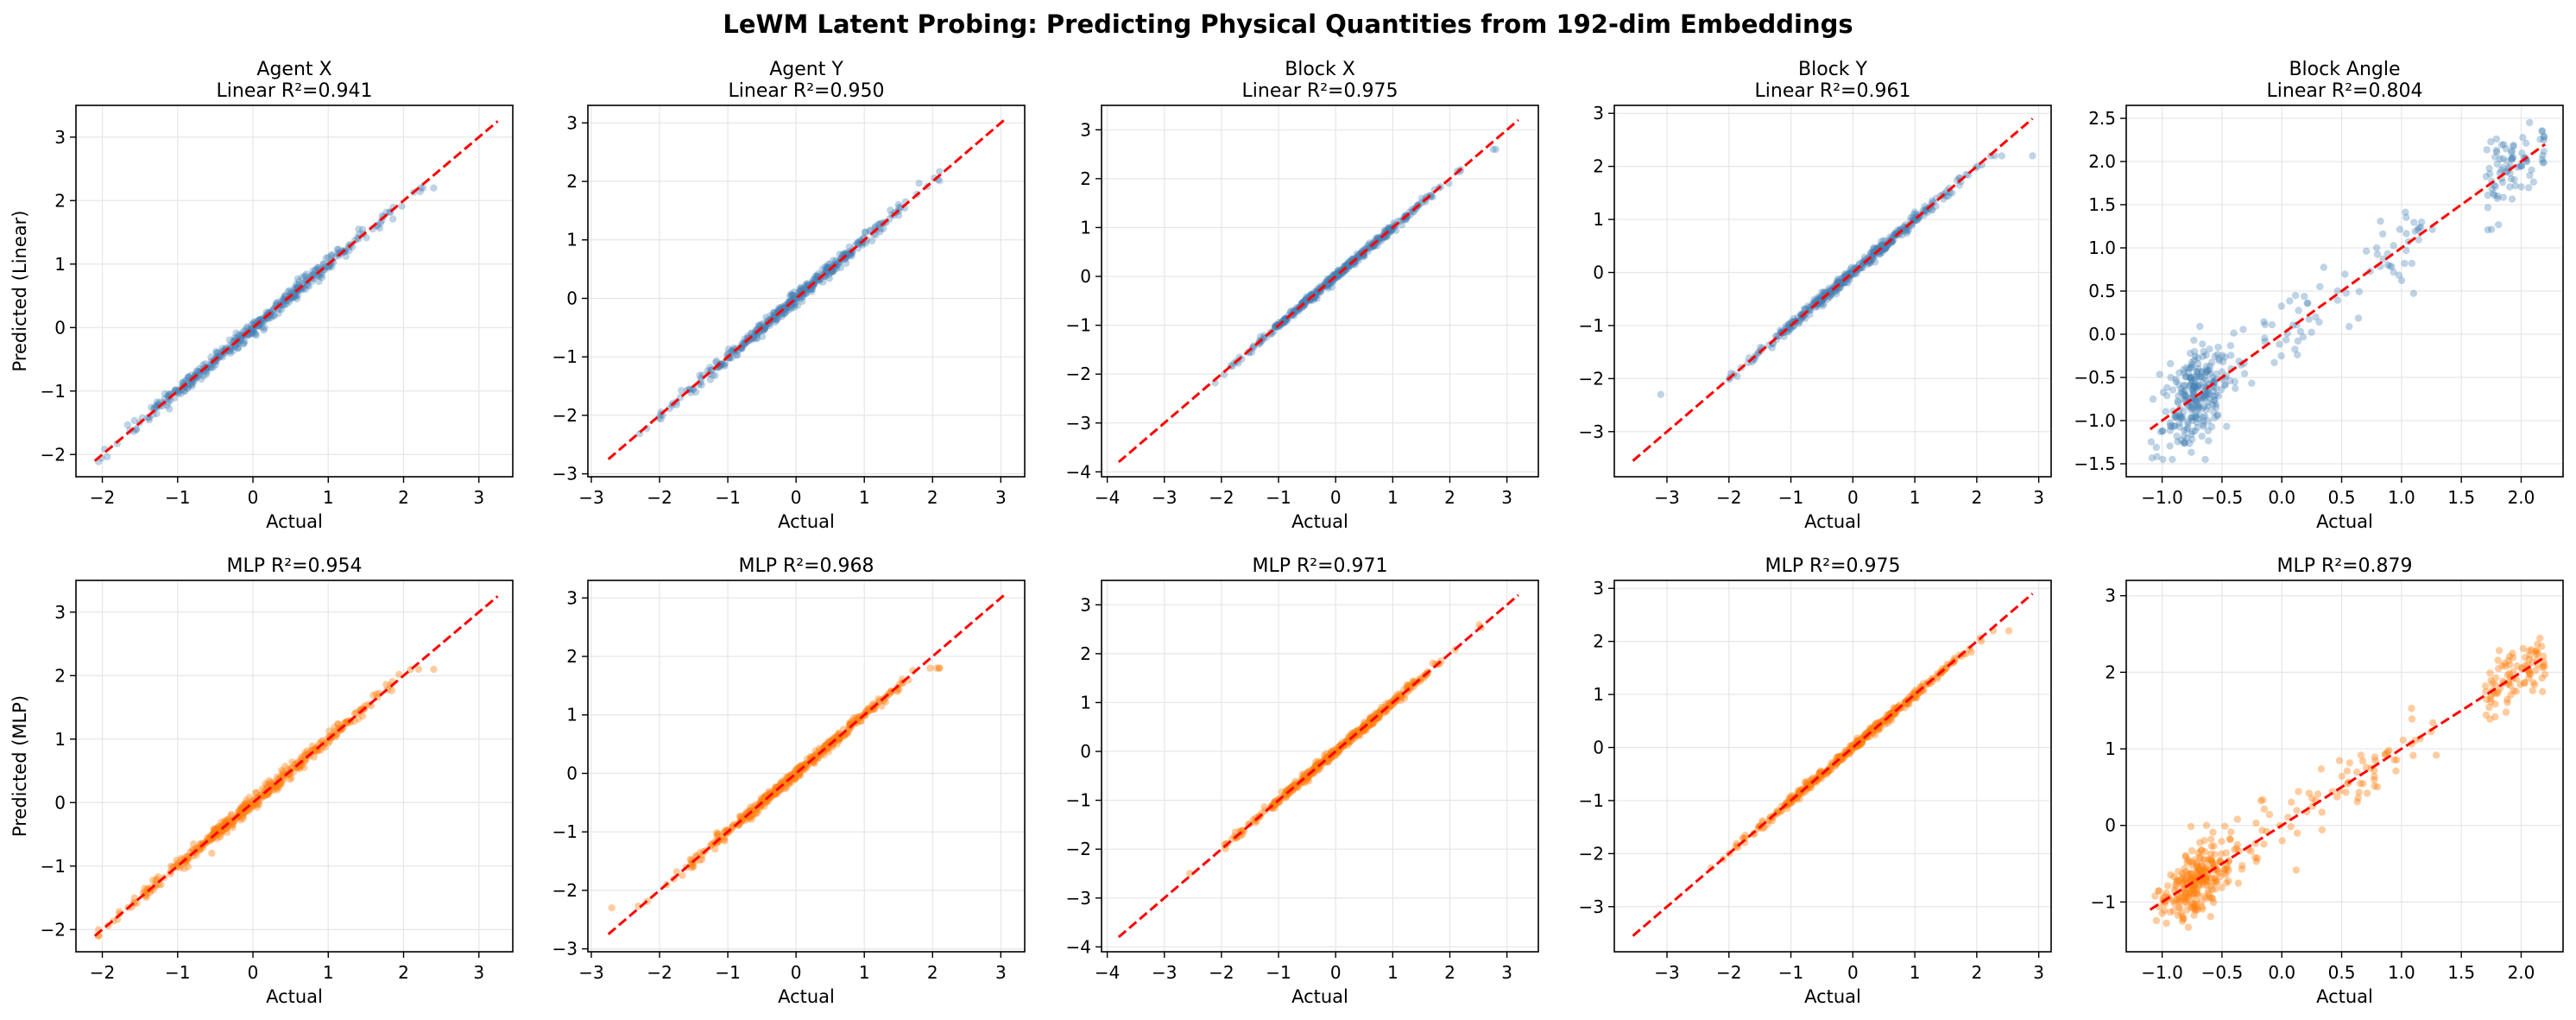  I want to click on x-tick-label: −1, so click(177, 498).